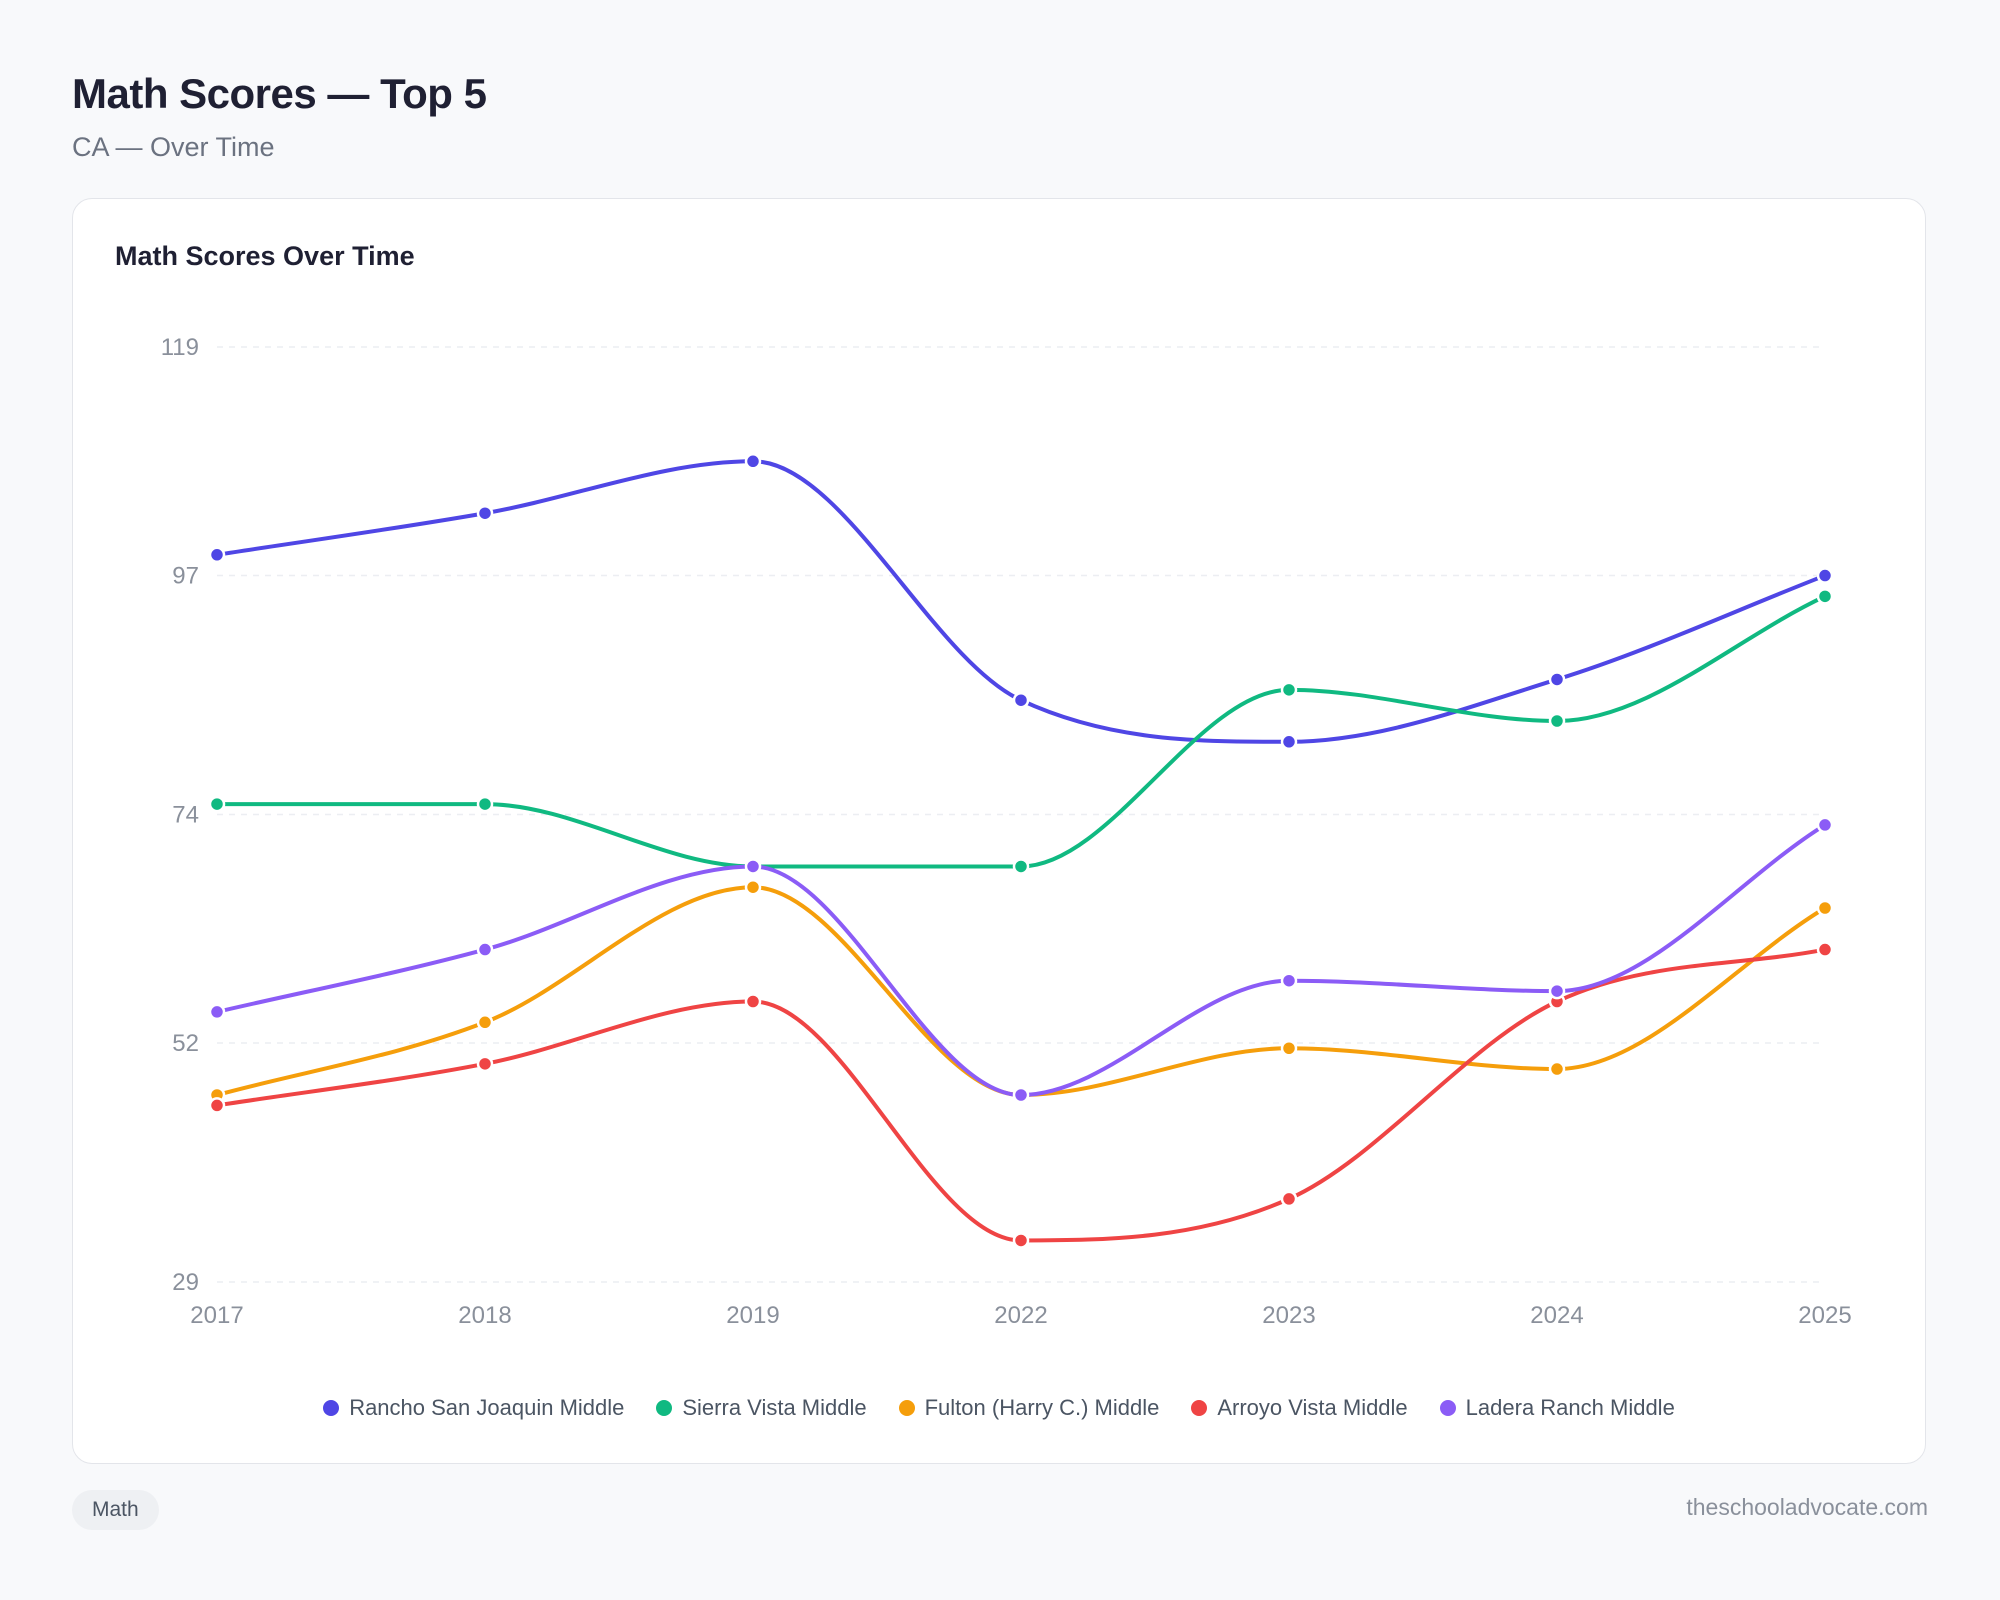 This screenshot has width=2000, height=1600. I want to click on chart-title: Math Scores Over Time, so click(265, 256).